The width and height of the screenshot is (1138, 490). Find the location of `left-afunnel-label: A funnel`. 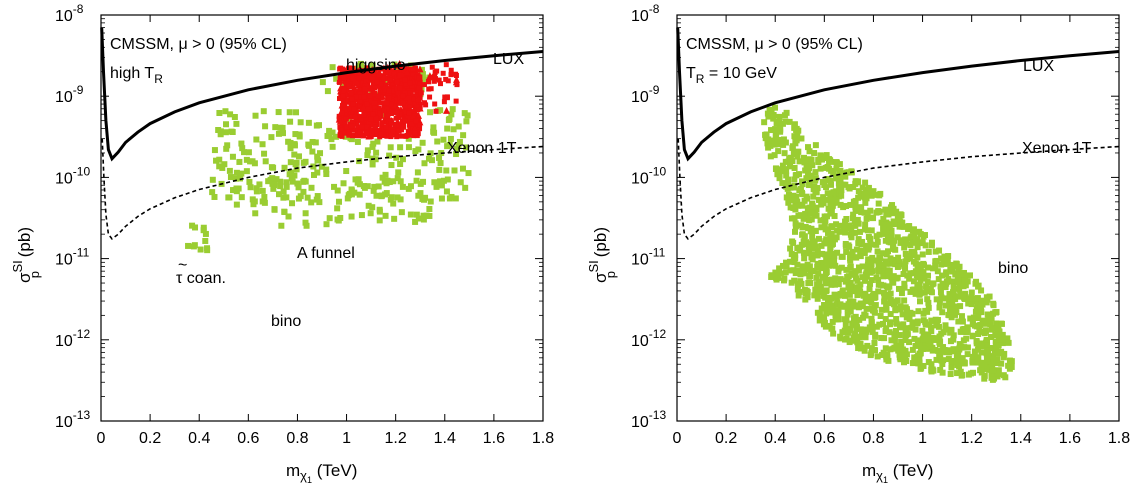

left-afunnel-label: A funnel is located at coordinates (326, 253).